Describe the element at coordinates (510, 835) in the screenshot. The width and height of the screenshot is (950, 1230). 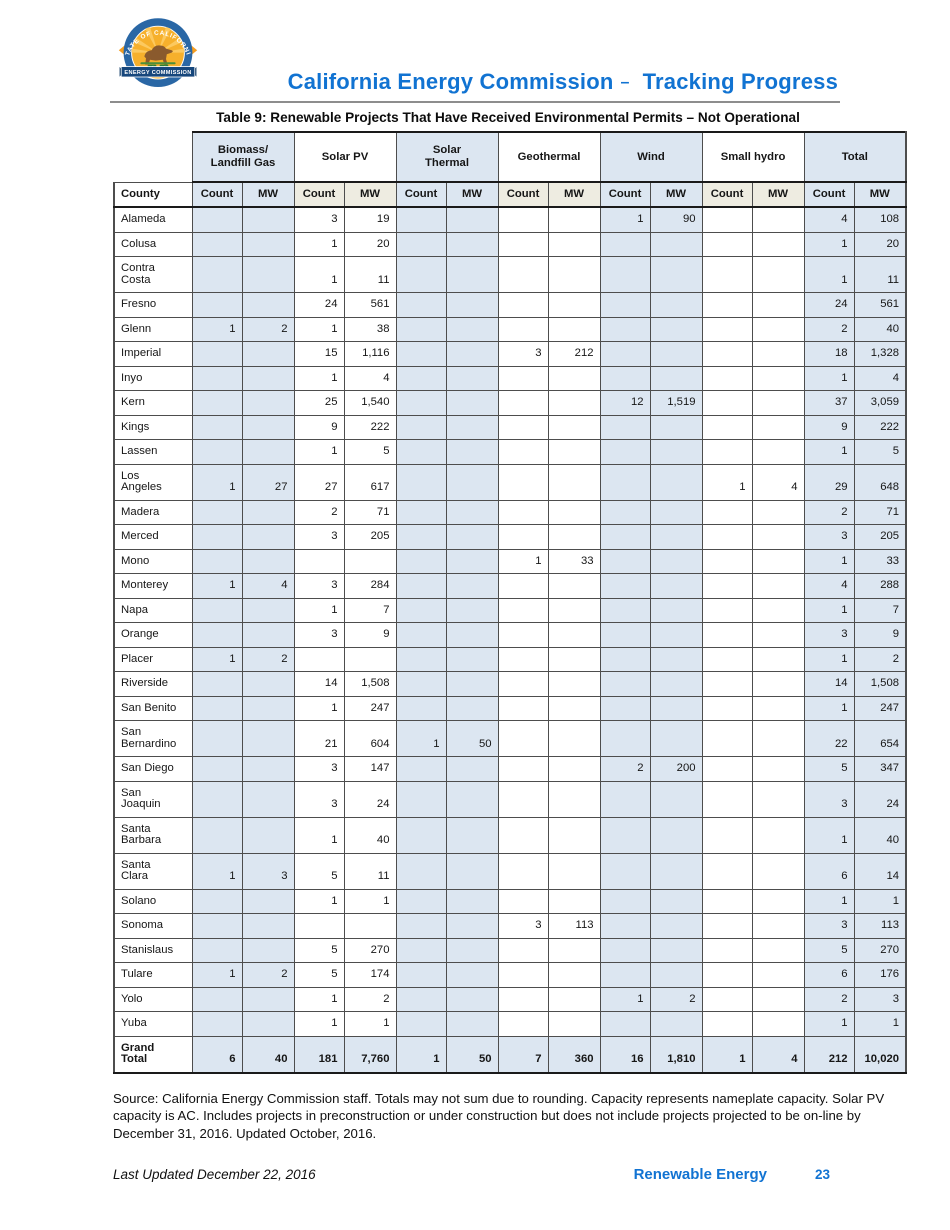
I see `table-row: Santa Barbara 1 40 1 40` at that location.